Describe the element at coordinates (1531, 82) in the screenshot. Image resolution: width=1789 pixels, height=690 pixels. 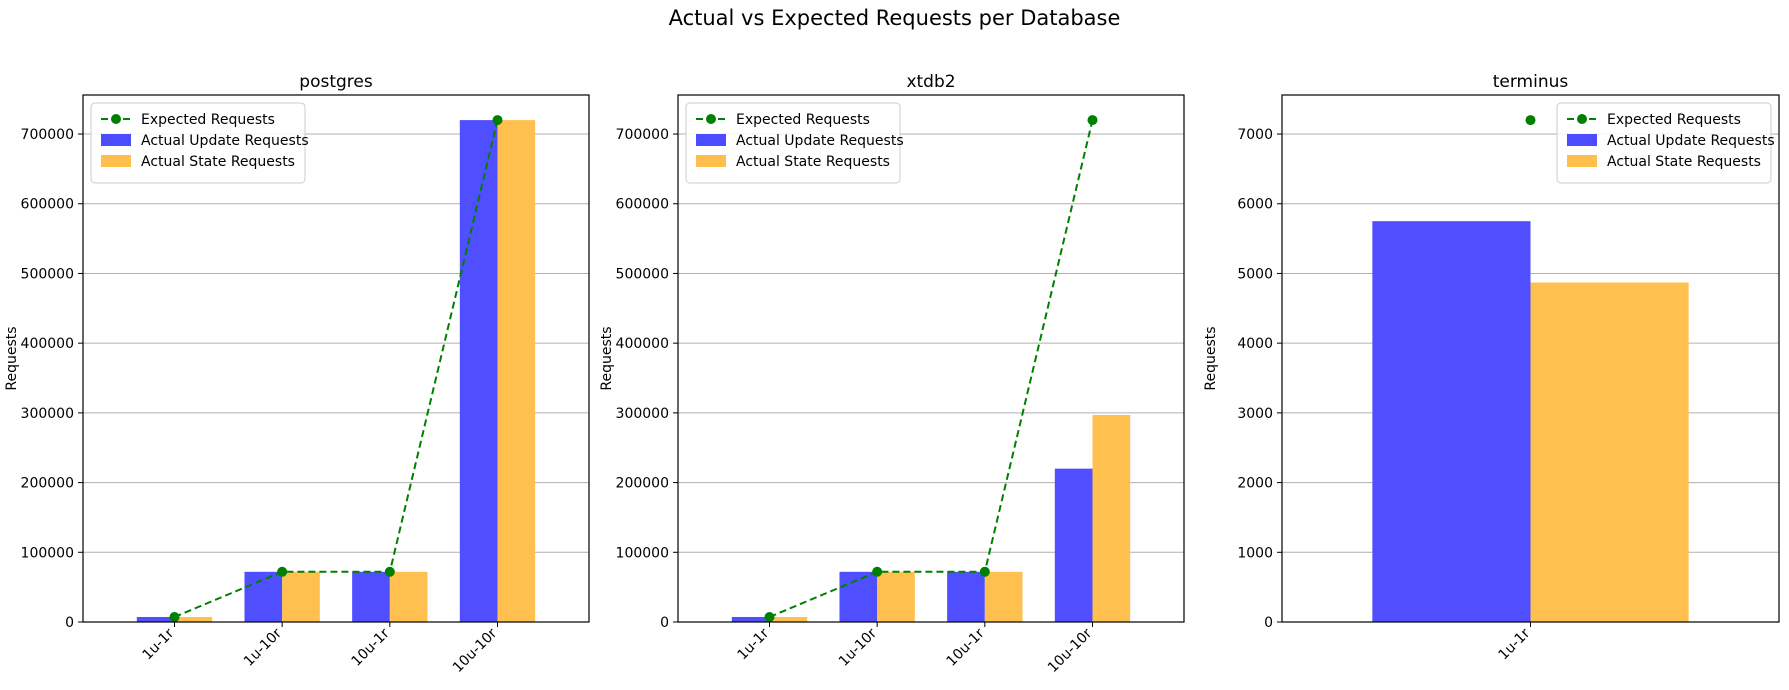
I see `panel-title: terminus` at that location.